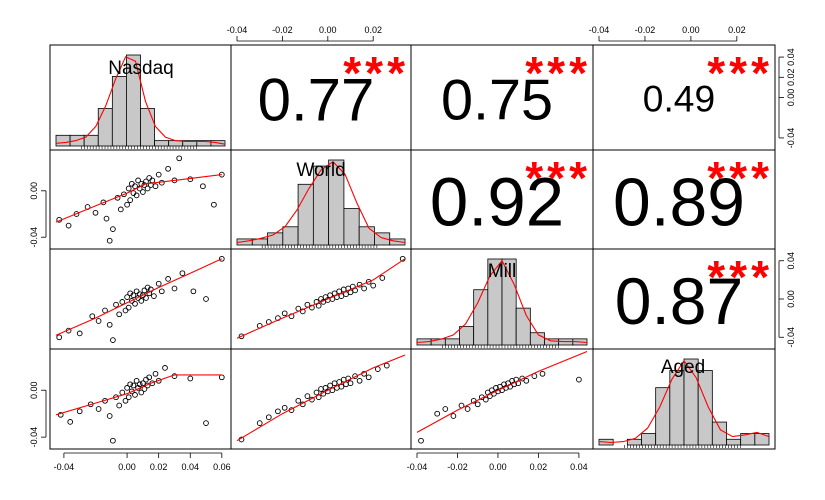 The width and height of the screenshot is (825, 500). What do you see at coordinates (679, 99) in the screenshot?
I see `correlation-value-r0-c3: 0.49` at bounding box center [679, 99].